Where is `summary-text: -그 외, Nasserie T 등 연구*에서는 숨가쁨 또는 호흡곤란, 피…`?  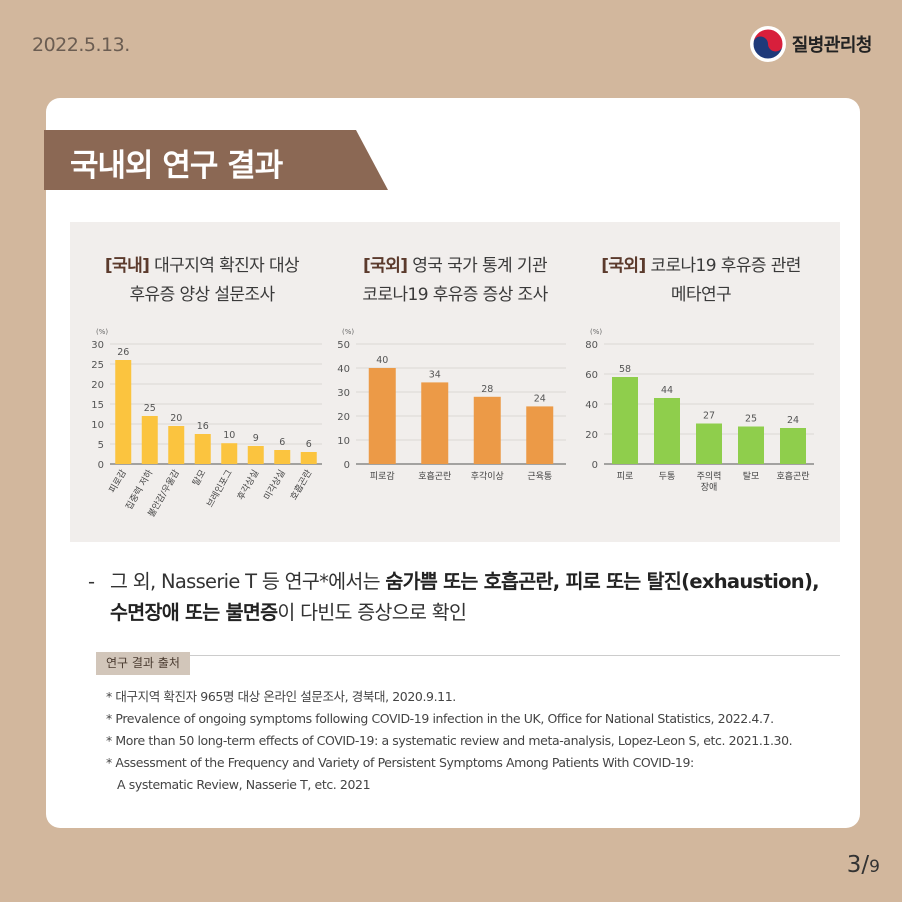
summary-text: -그 외, Nasserie T 등 연구*에서는 숨가쁨 또는 호흡곤란, 피… is located at coordinates (468, 597).